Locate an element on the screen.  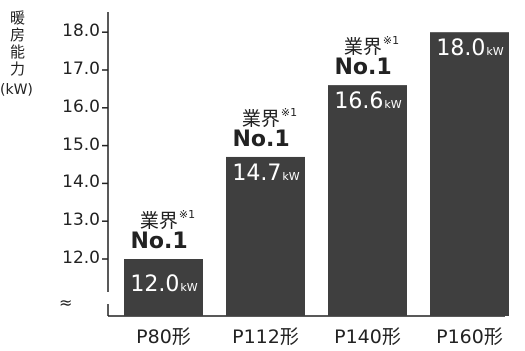
y-tick-label: 15.0 is located at coordinates (81, 144).